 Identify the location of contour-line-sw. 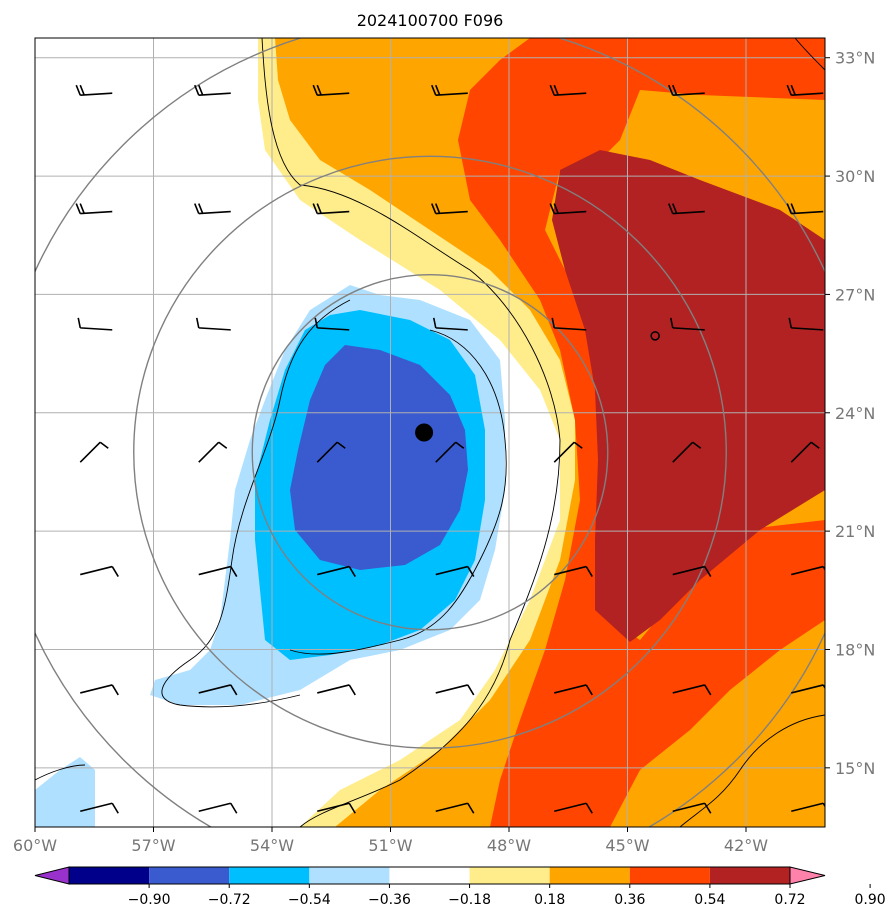
(60, 772).